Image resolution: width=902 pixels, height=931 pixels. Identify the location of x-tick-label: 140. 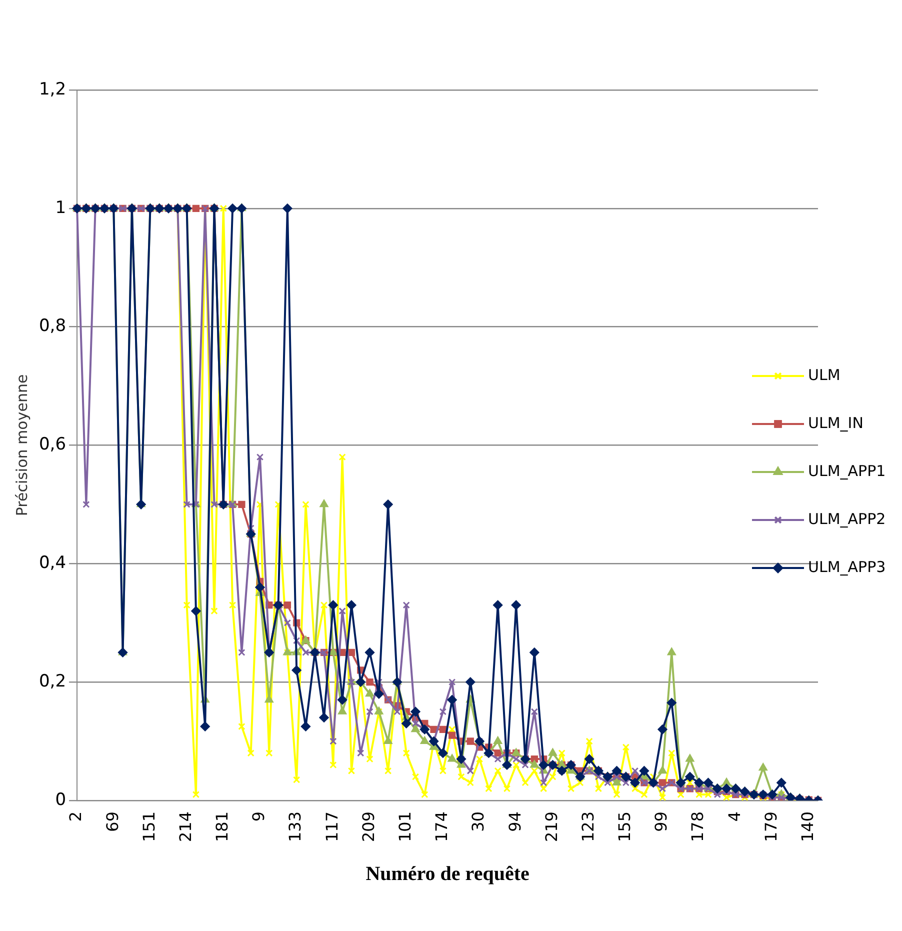
(808, 826).